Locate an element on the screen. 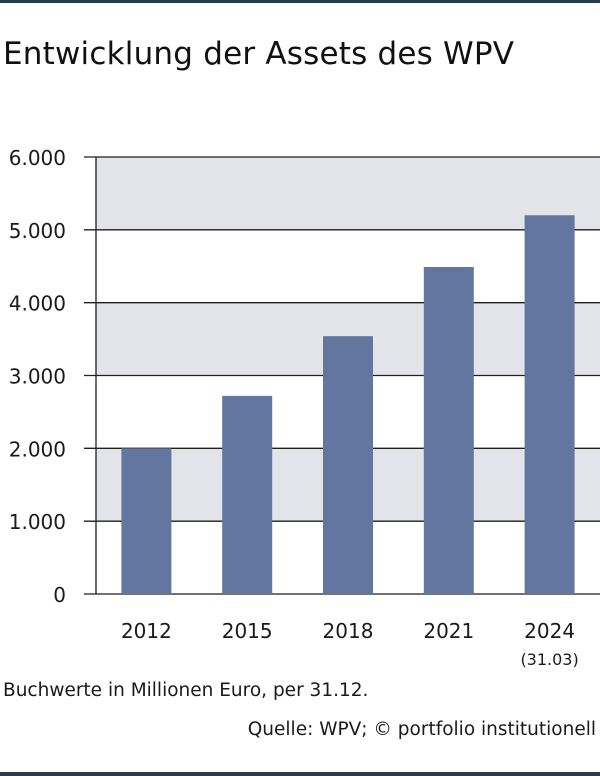 This screenshot has width=600, height=776. chart-title: Entwicklung der Assets des WPV is located at coordinates (259, 54).